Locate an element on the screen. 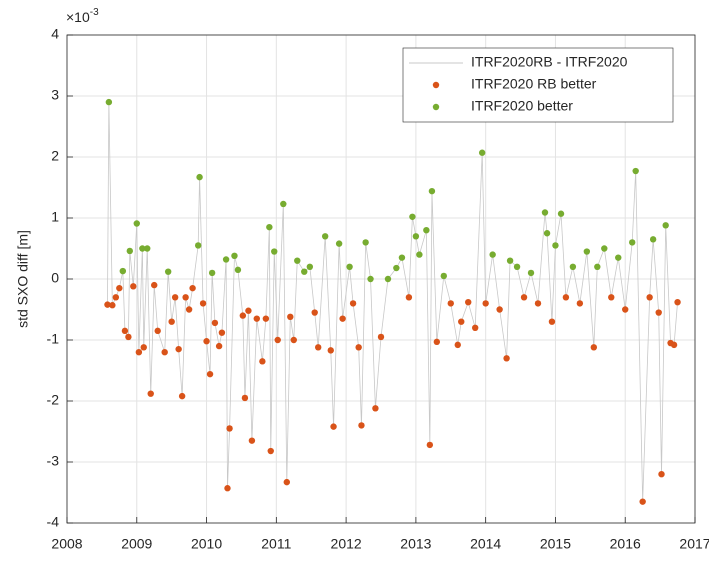 The height and width of the screenshot is (565, 709). y-tick-label: 1 is located at coordinates (55, 217).